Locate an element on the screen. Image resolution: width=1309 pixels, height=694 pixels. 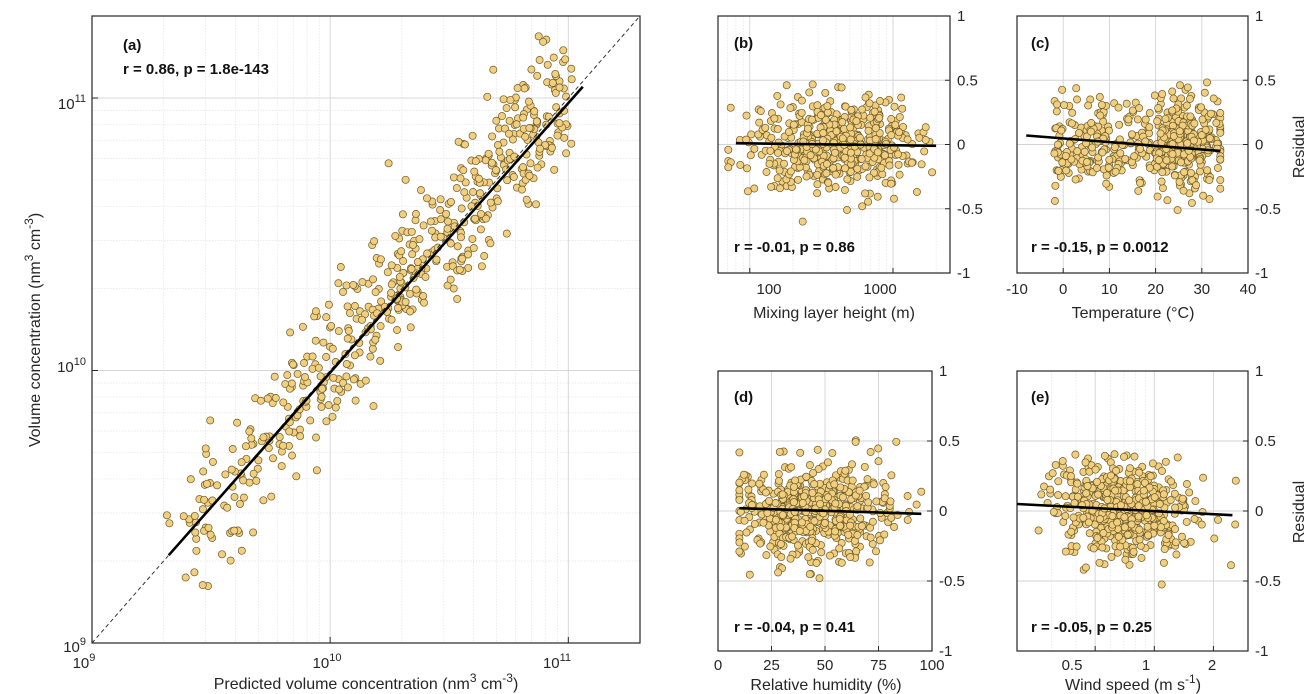
panel-d-xlabel: Relative humidity (%) is located at coordinates (825, 685).